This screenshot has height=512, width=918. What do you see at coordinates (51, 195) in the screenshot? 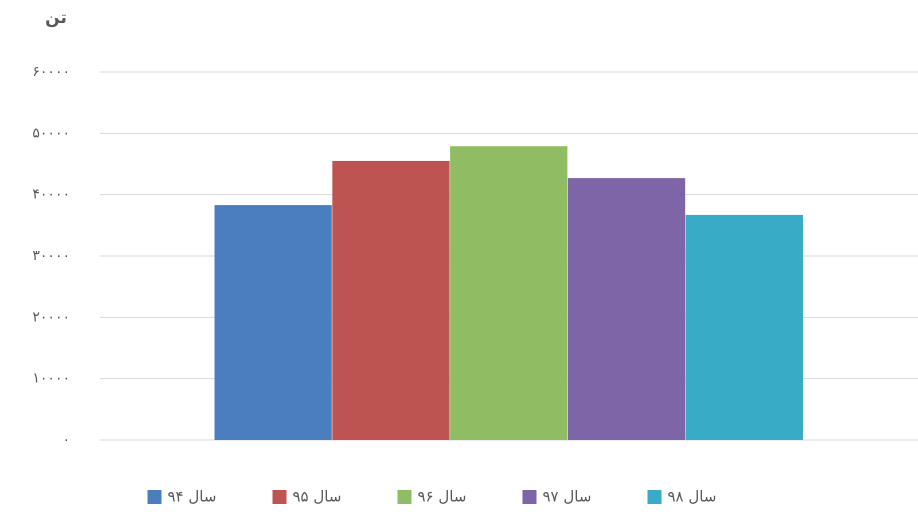
I see `y-tick-label: ۴۰۰۰۰` at bounding box center [51, 195].